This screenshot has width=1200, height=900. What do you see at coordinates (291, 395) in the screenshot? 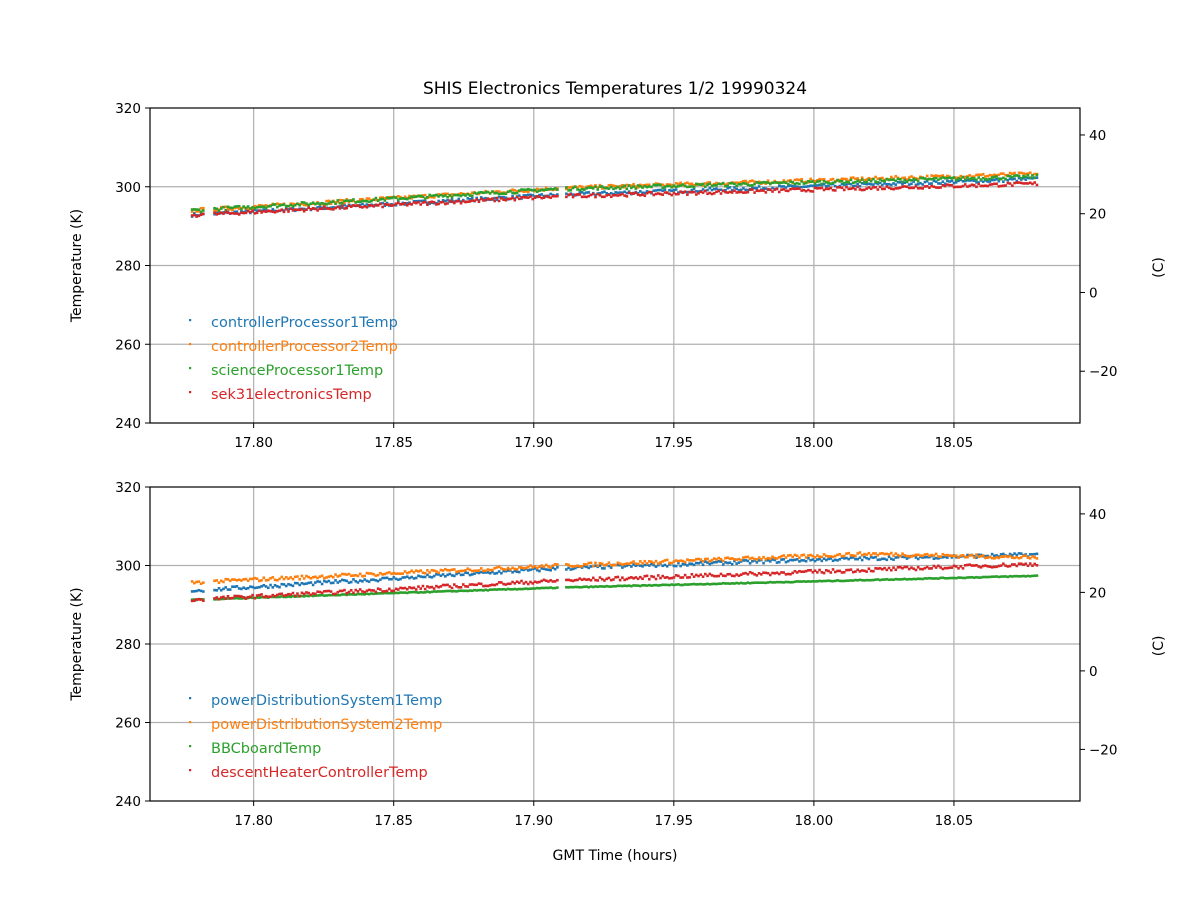
I see `legend-label: sek31electronicsTemp` at bounding box center [291, 395].